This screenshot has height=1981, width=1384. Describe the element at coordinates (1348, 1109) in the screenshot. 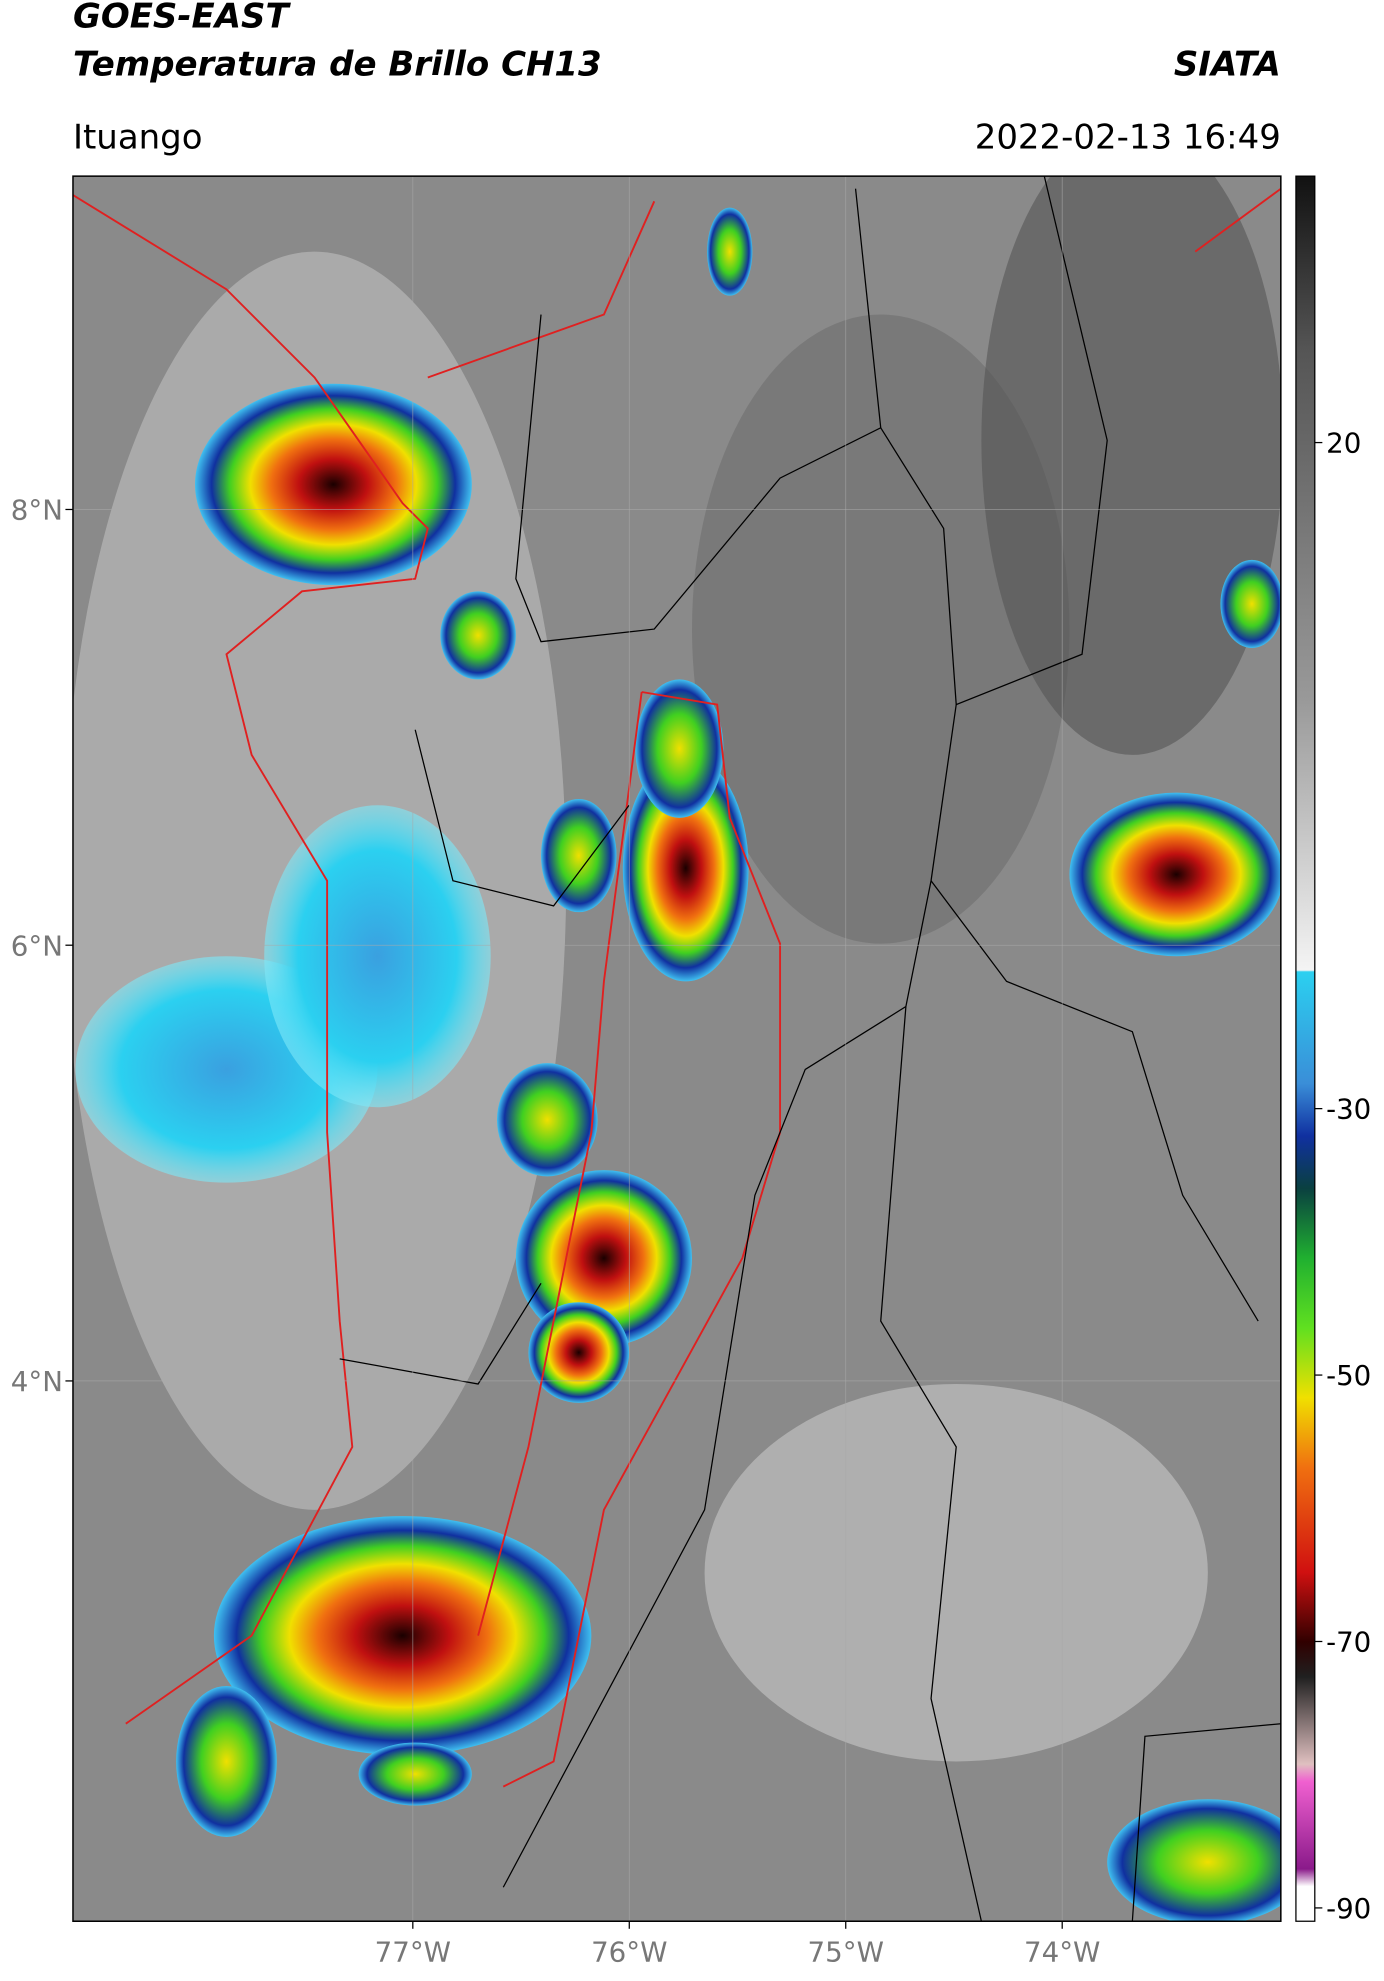

I see `colorbar-tick-label: -30` at that location.